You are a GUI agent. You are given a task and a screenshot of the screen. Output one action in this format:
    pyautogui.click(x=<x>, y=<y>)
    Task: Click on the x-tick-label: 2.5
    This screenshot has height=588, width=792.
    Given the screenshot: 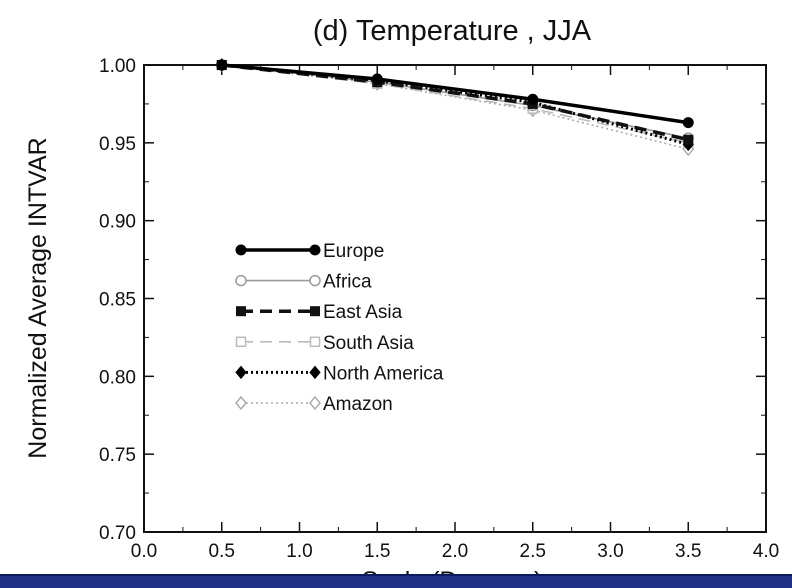 What is the action you would take?
    pyautogui.click(x=533, y=551)
    